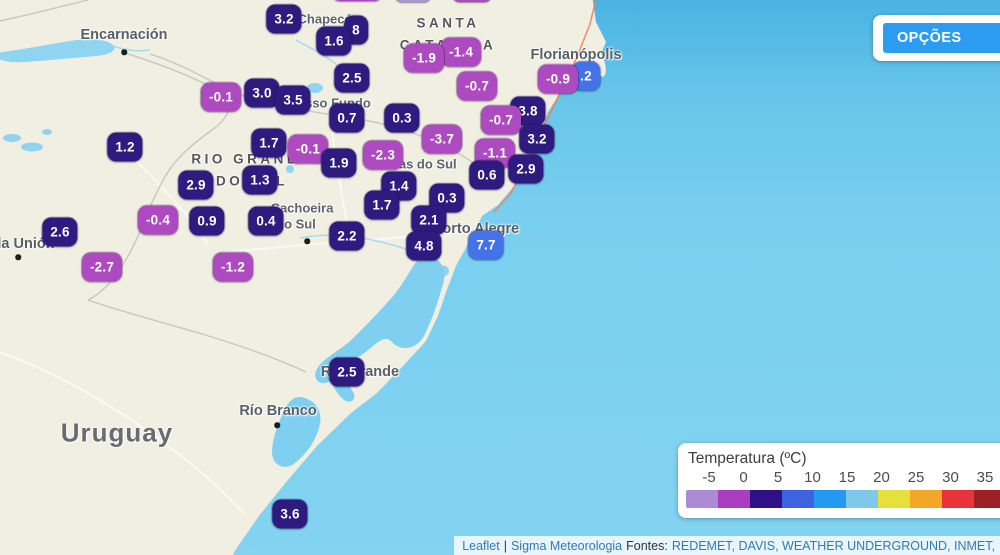  I want to click on temp-badge: 1.6, so click(334, 41).